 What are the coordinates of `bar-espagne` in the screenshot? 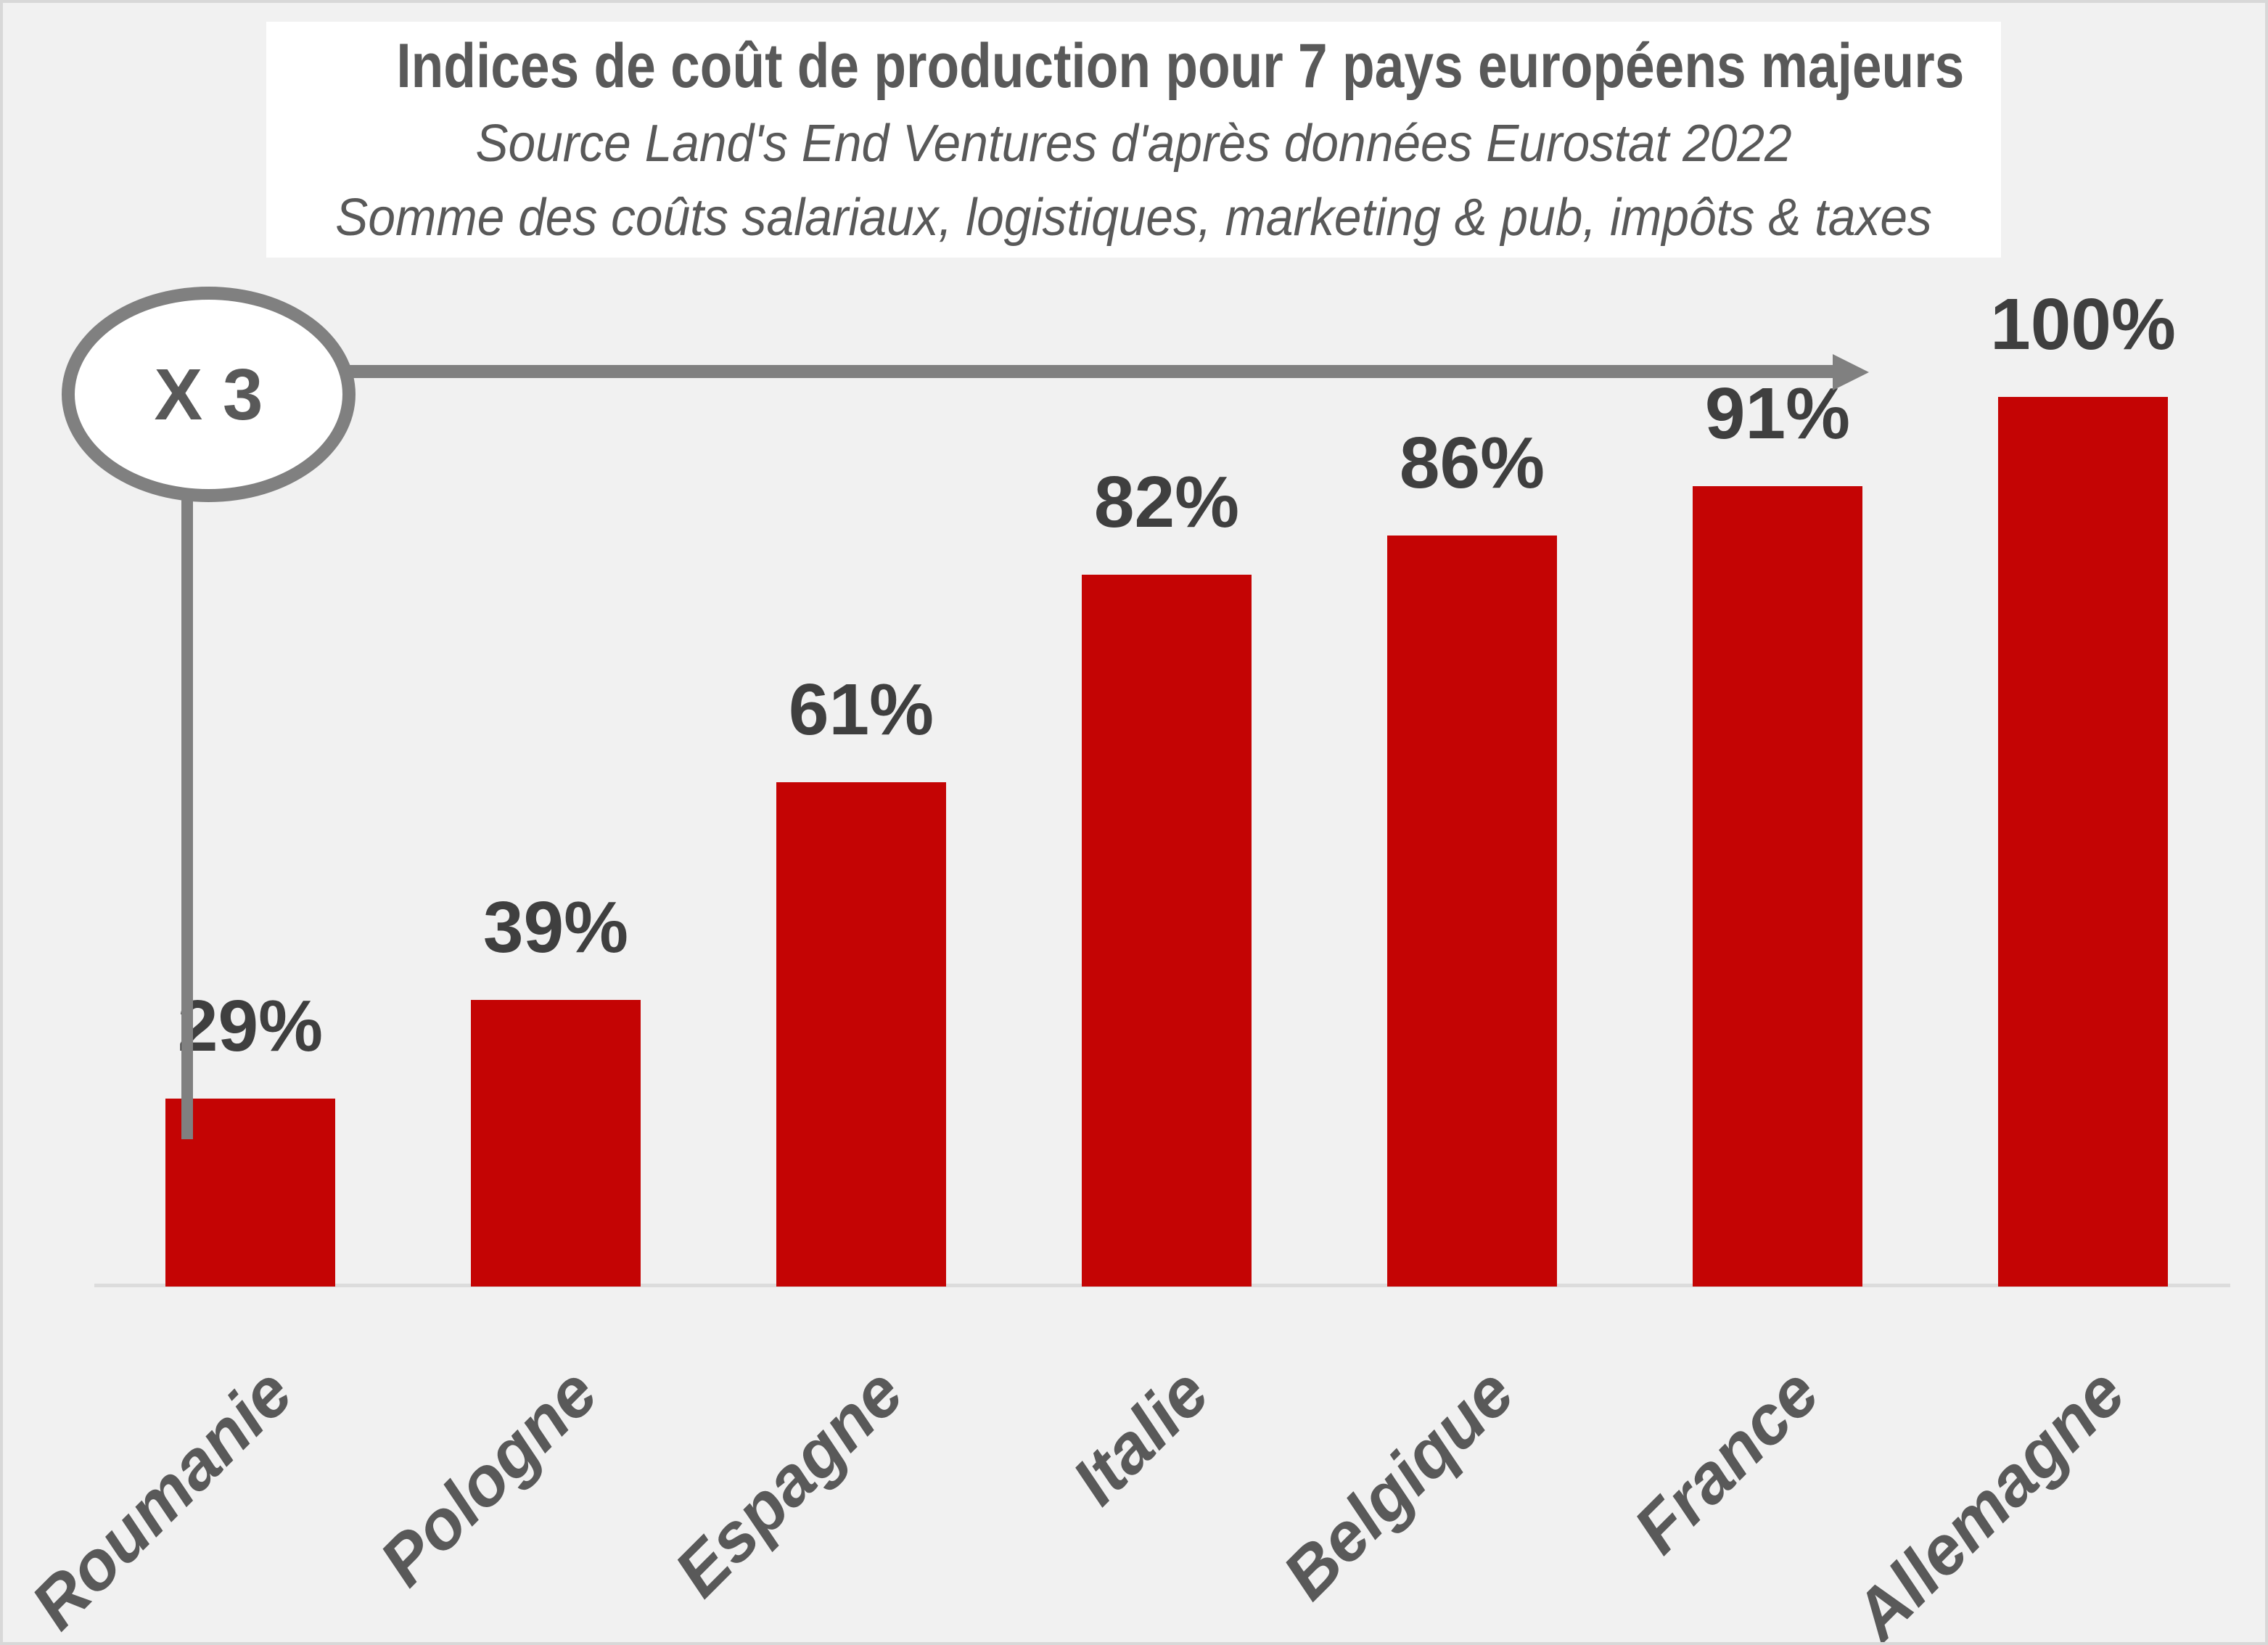 It's located at (861, 1034).